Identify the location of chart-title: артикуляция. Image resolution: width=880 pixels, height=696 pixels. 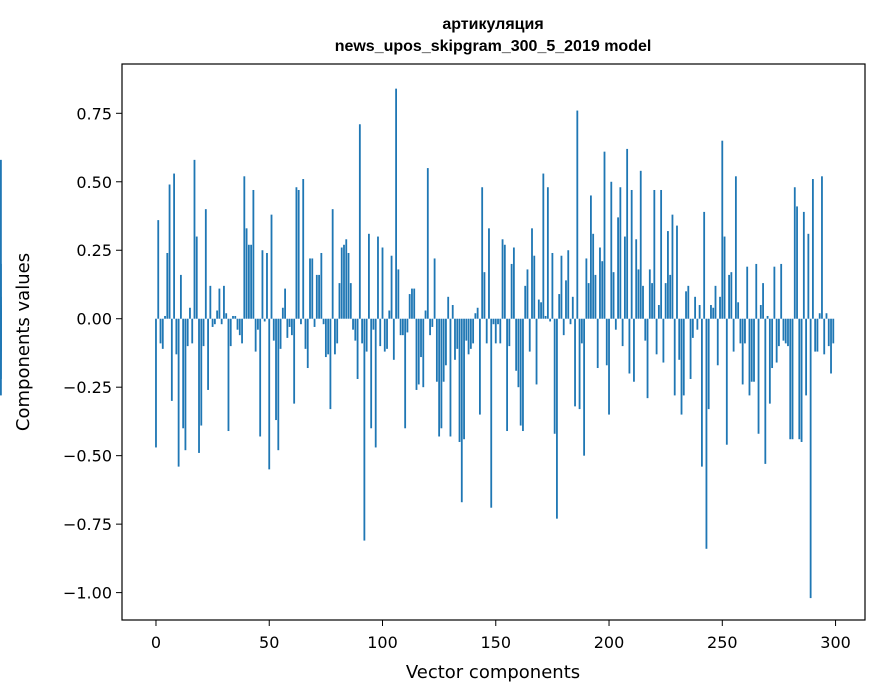
(492, 24).